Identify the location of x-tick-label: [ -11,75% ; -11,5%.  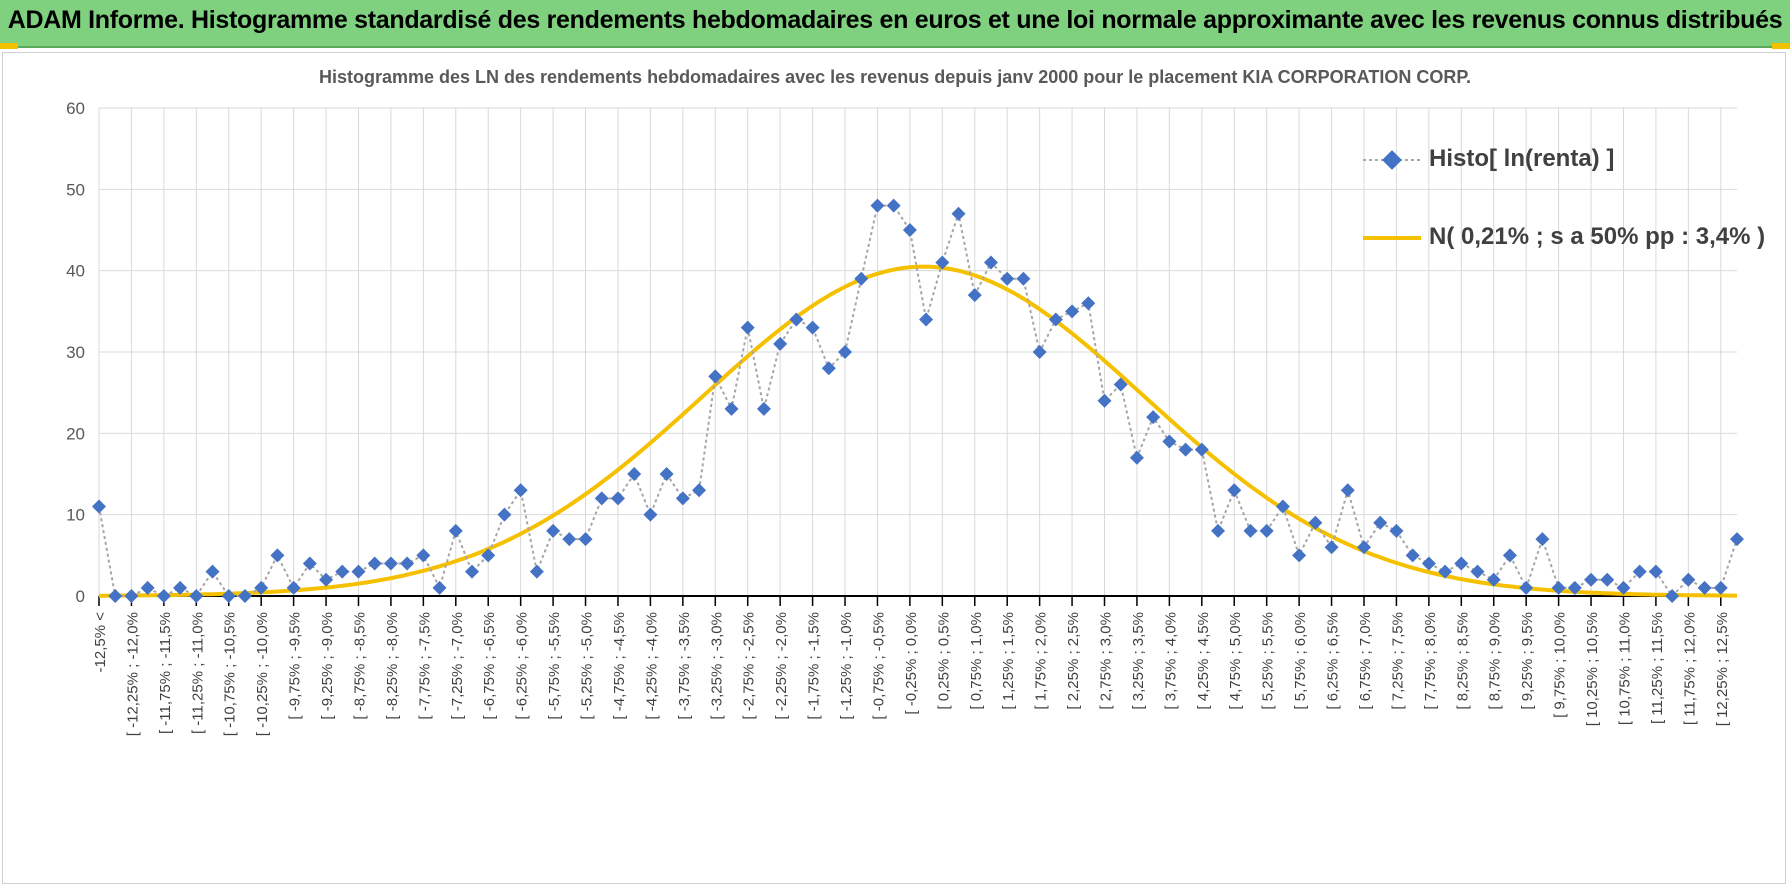
(165, 673).